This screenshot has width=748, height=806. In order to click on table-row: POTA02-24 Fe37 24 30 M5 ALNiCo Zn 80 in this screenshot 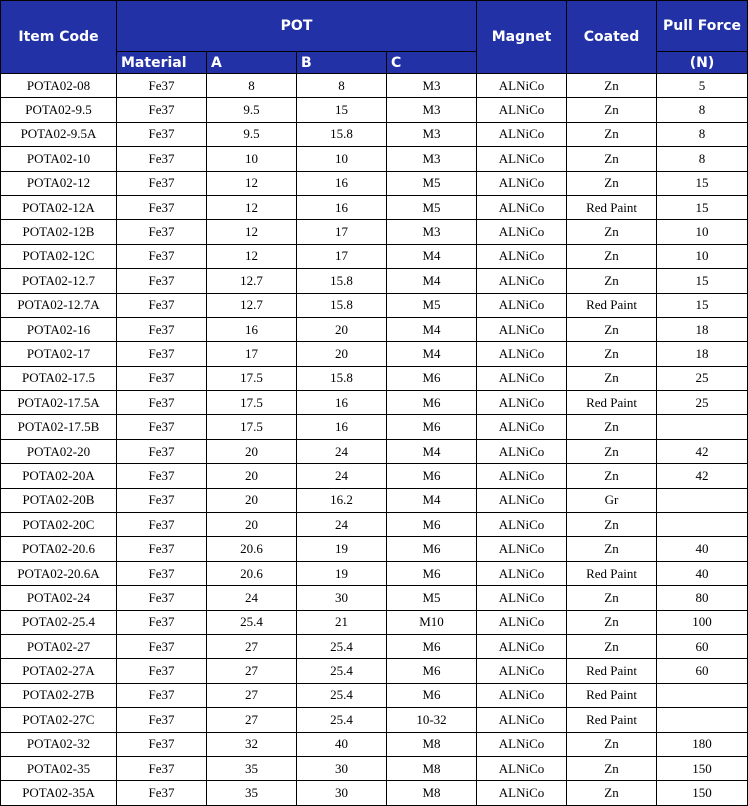, I will do `click(374, 598)`.